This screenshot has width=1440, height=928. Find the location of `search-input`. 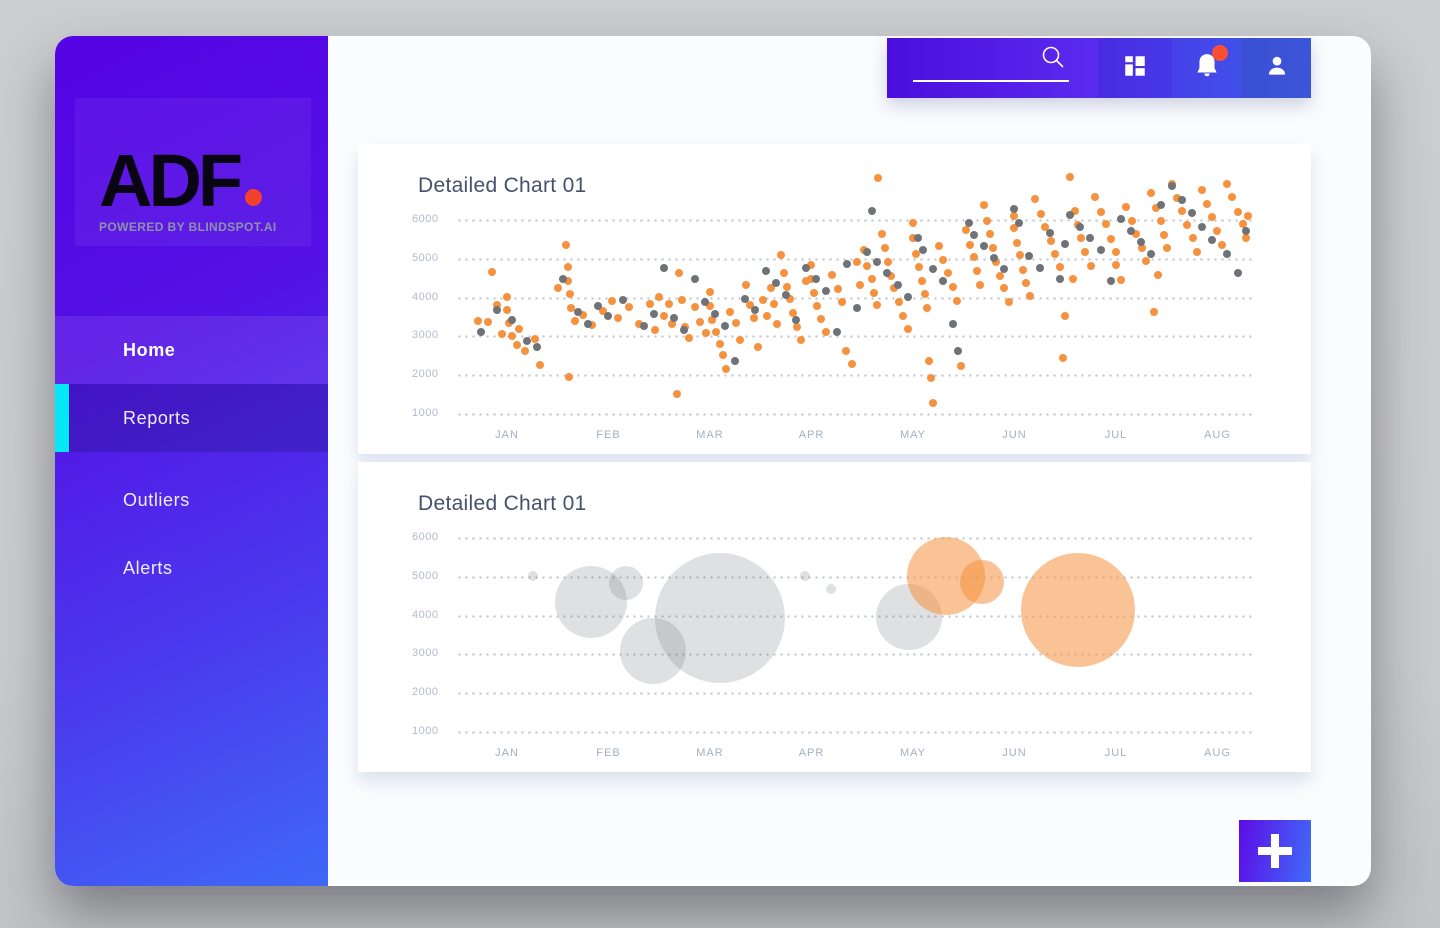

search-input is located at coordinates (978, 69).